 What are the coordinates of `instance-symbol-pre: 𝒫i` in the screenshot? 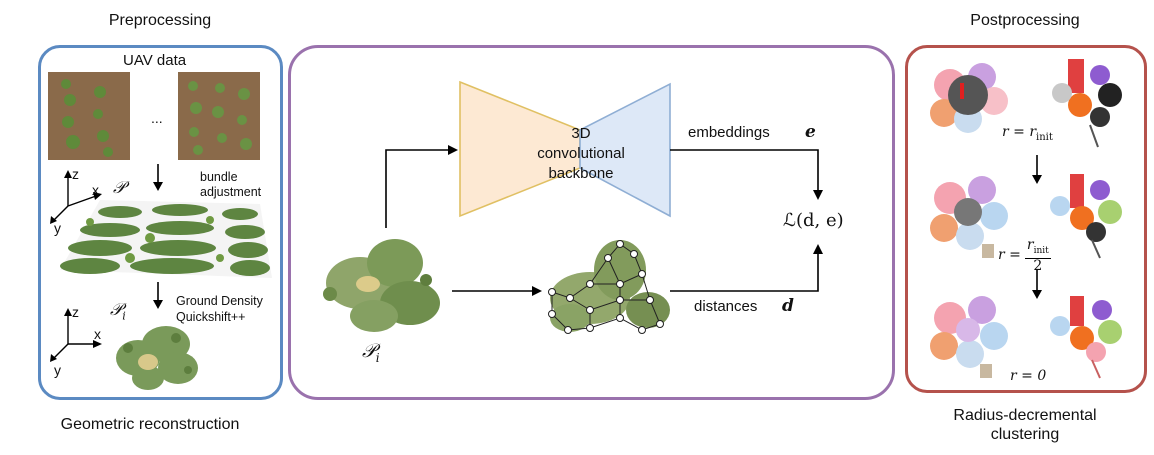 It's located at (118, 311).